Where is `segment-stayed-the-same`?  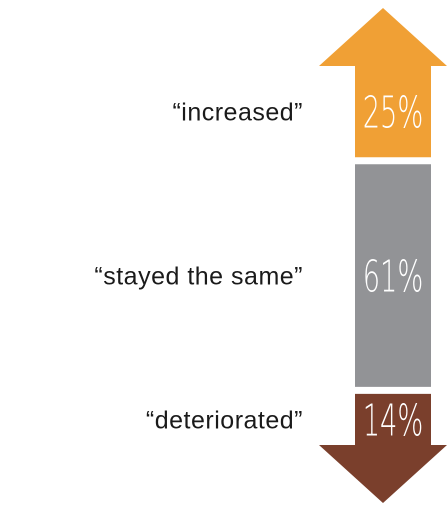 segment-stayed-the-same is located at coordinates (393, 275).